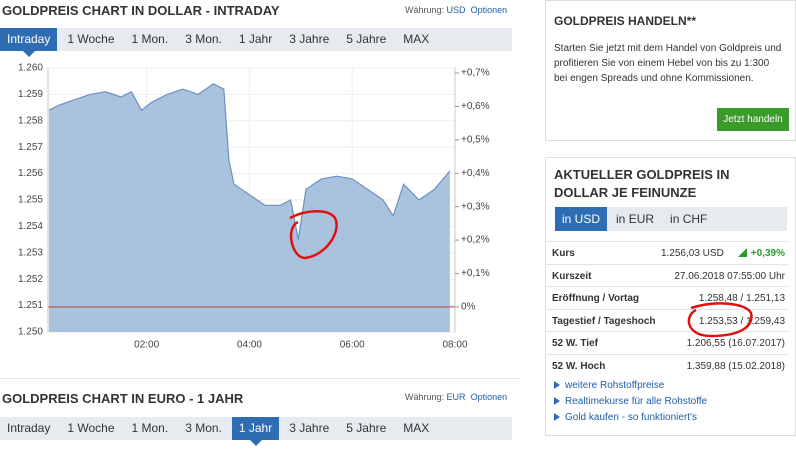 This screenshot has width=796, height=451. Describe the element at coordinates (30, 200) in the screenshot. I see `y-tick-label: 1.255` at that location.